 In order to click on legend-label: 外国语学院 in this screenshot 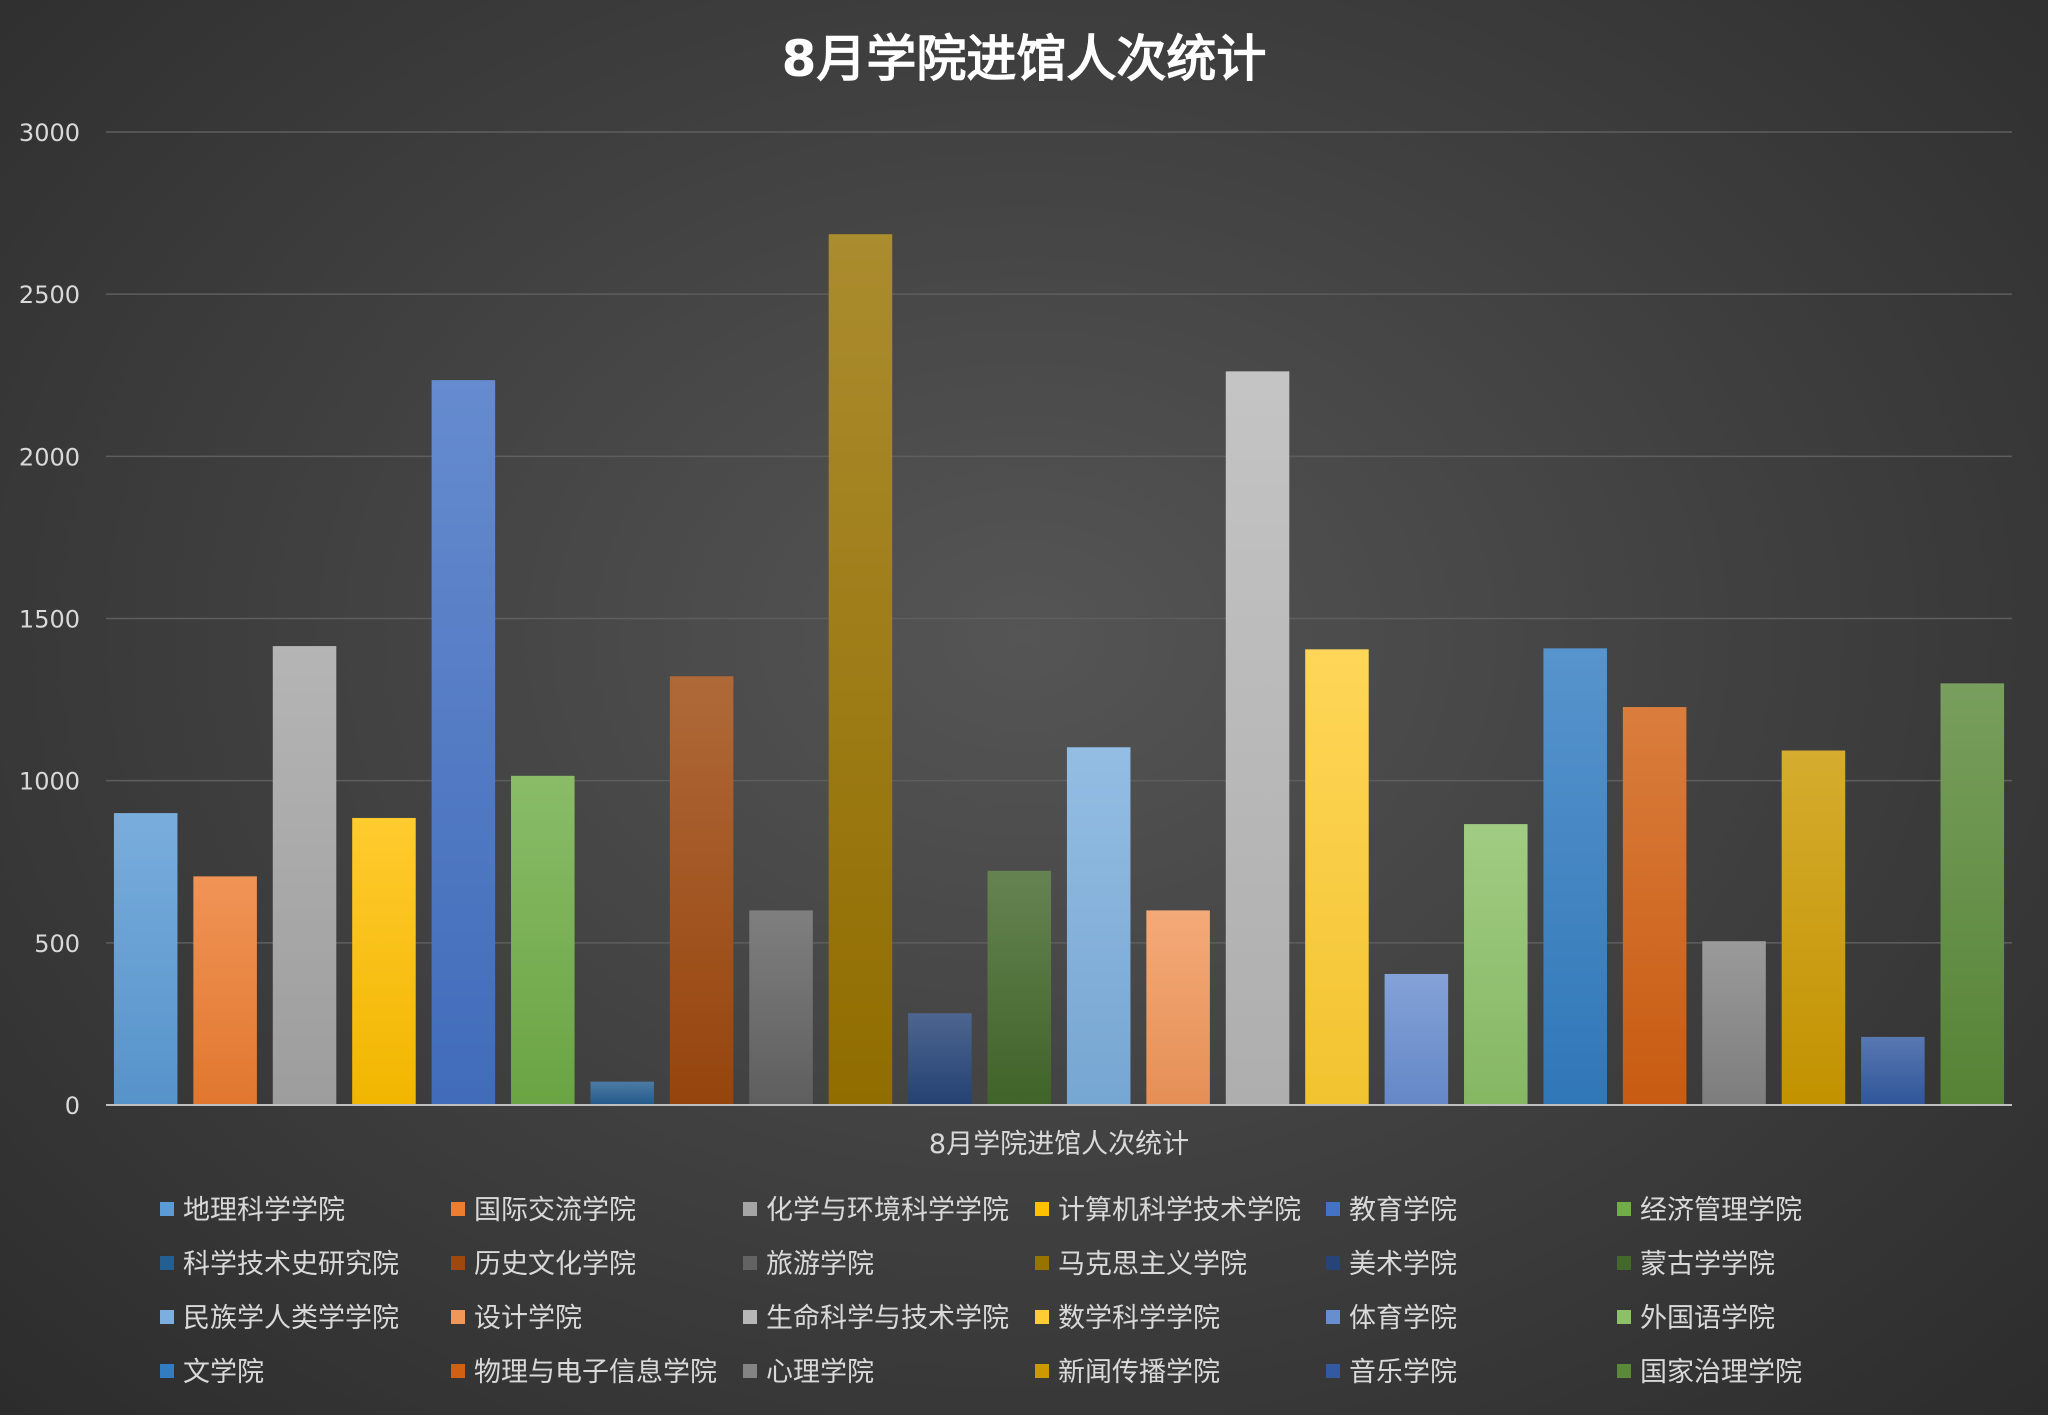, I will do `click(1707, 1318)`.